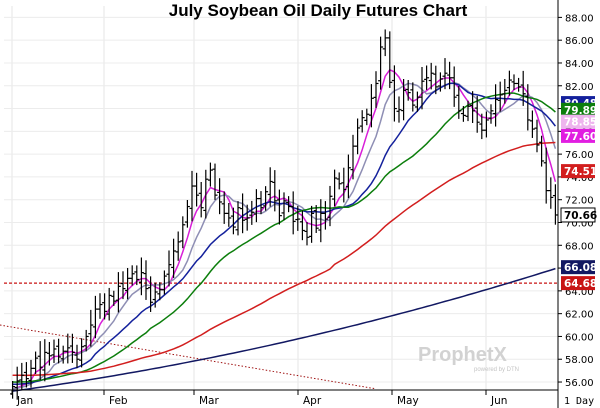 Image resolution: width=600 pixels, height=408 pixels. I want to click on y-tick-label: 62.00, so click(579, 315).